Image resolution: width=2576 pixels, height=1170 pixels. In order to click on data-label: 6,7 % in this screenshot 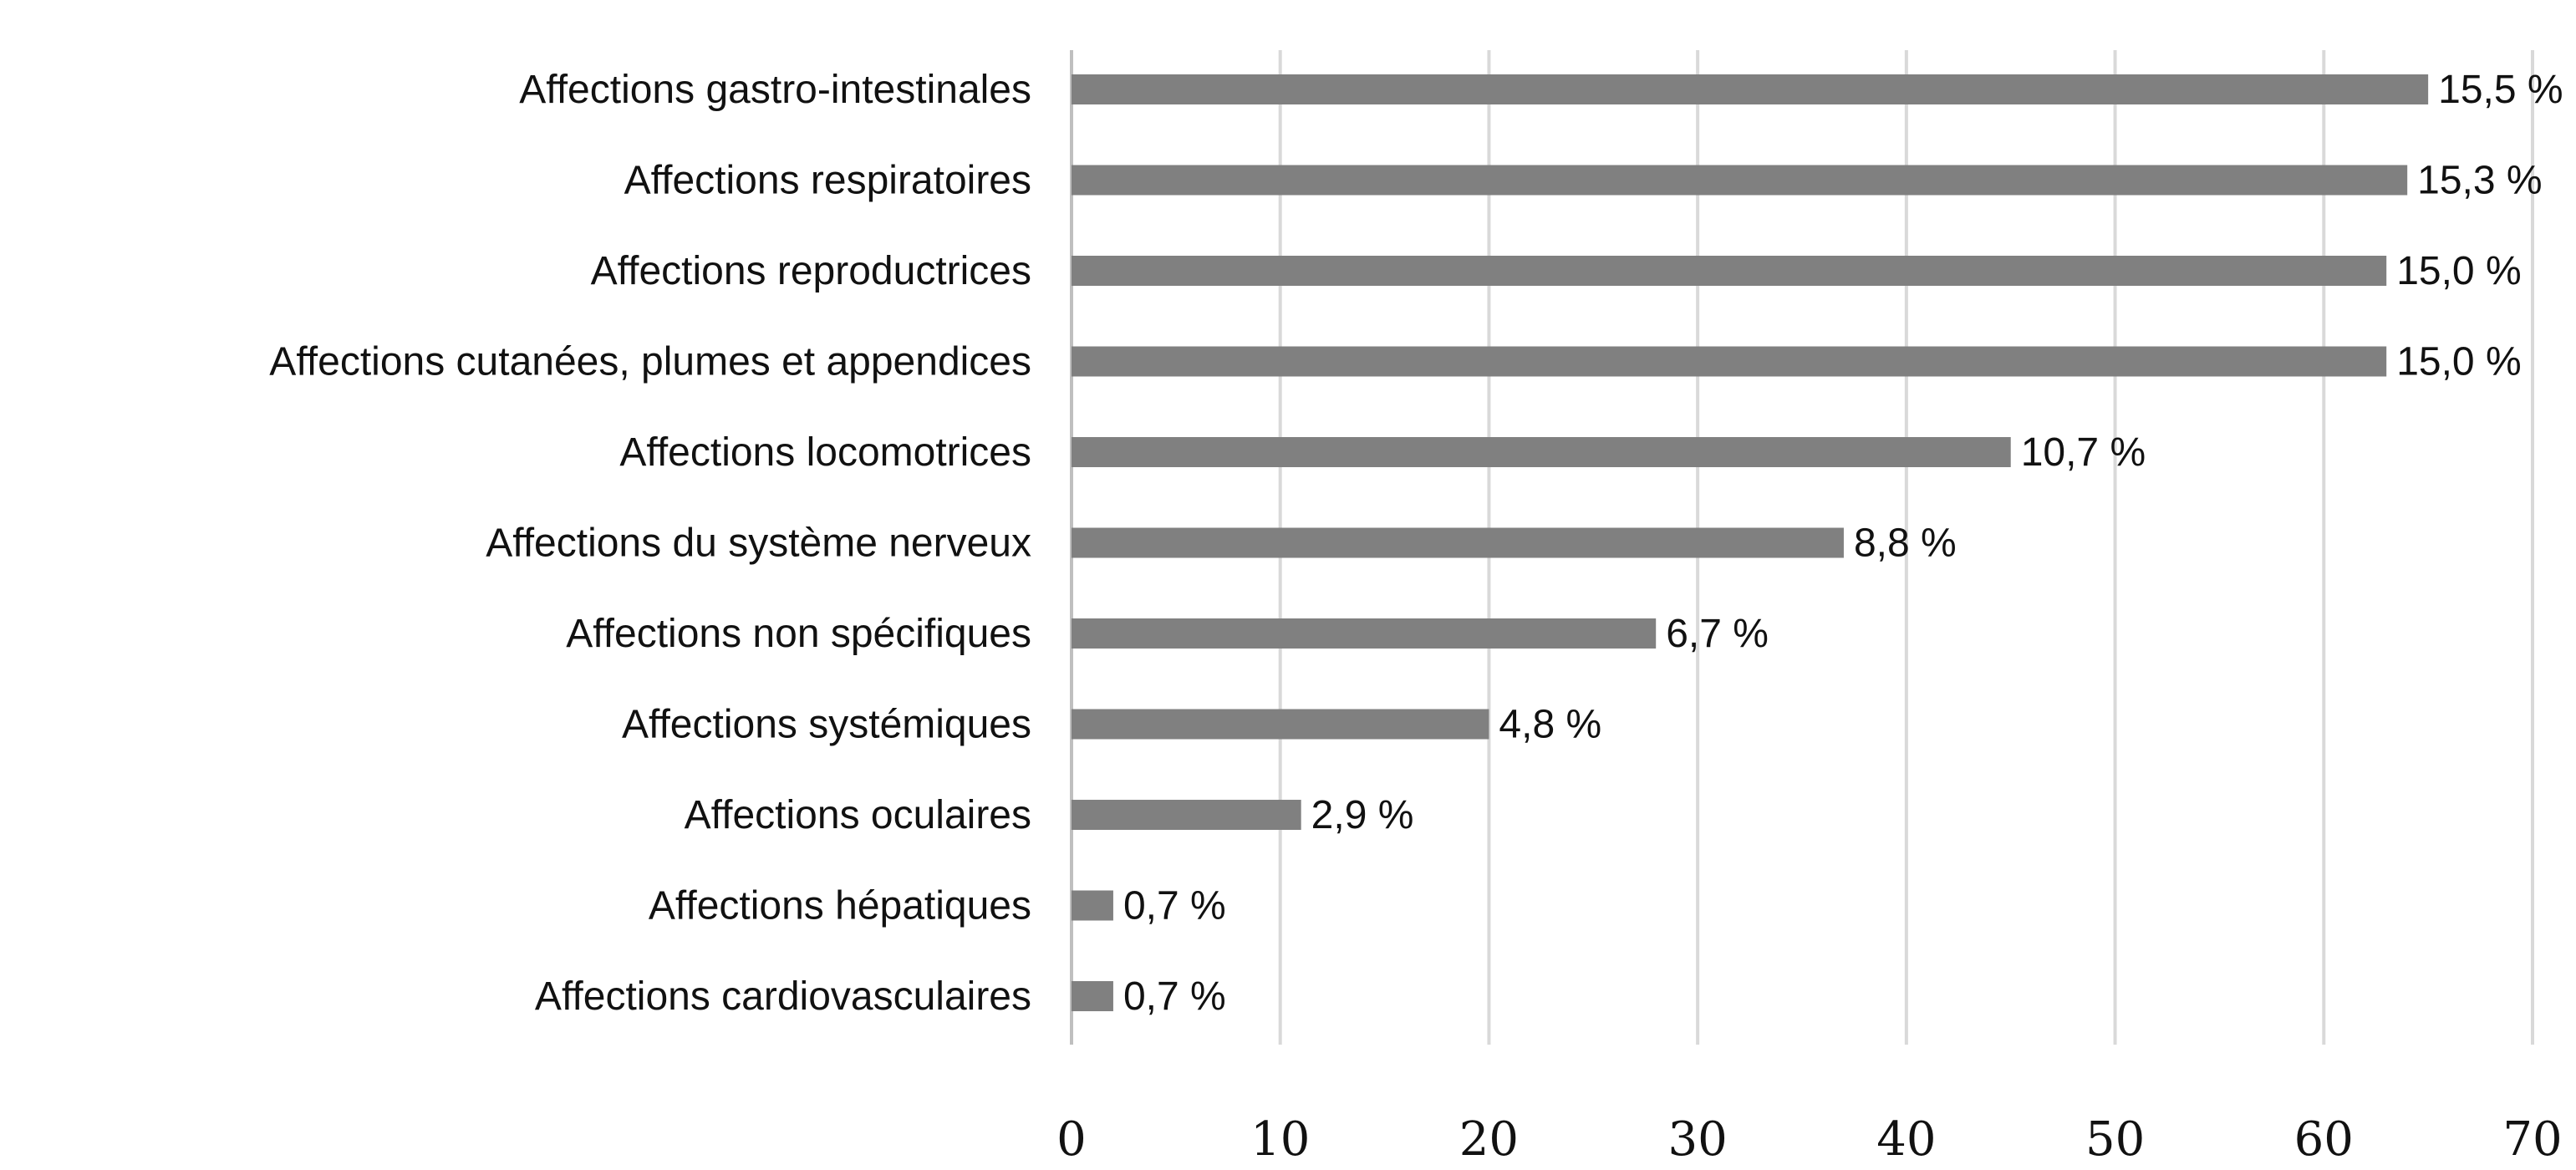, I will do `click(1717, 634)`.